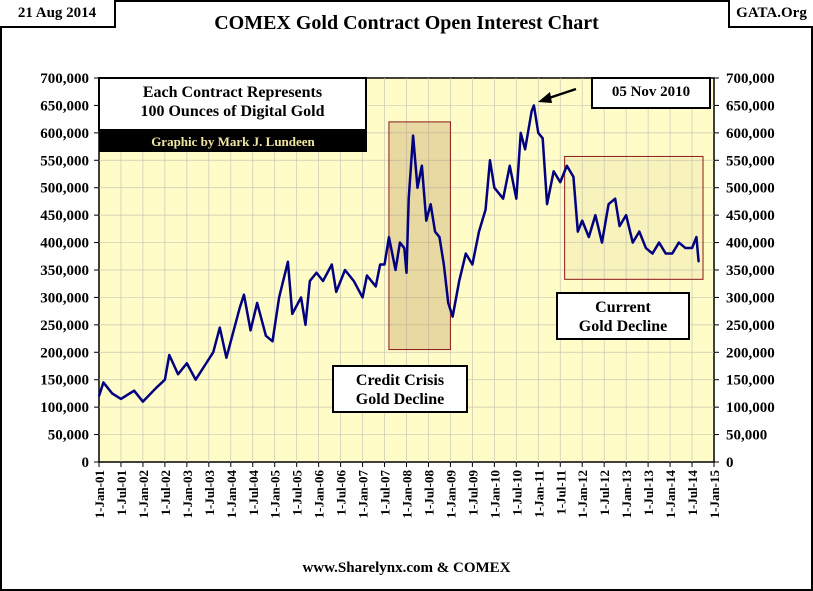 Image resolution: width=813 pixels, height=591 pixels. What do you see at coordinates (400, 399) in the screenshot?
I see `credit-crisis-label-text: Gold Decline` at bounding box center [400, 399].